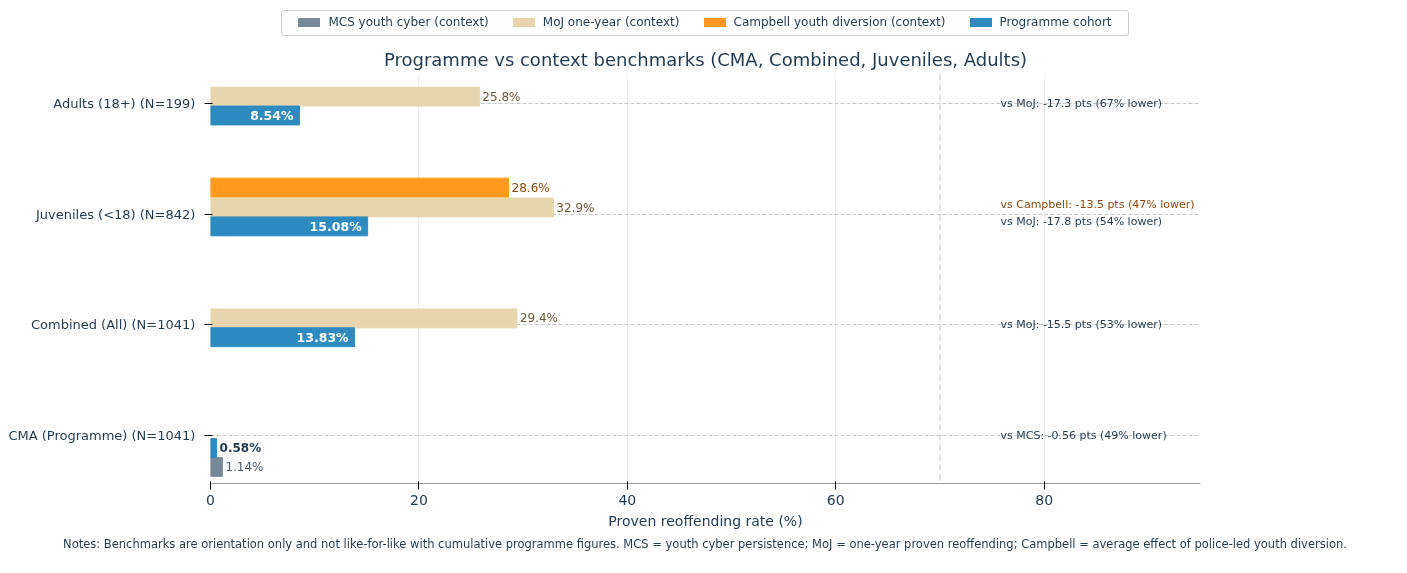 The width and height of the screenshot is (1407, 573). I want to click on data-label: 29.4%, so click(538, 318).